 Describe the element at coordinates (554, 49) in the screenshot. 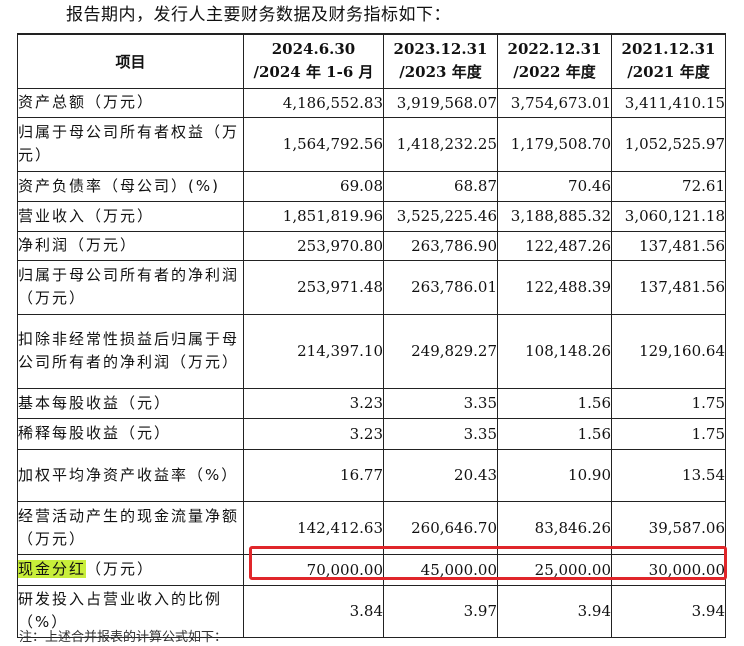

I see `header-period-date: 2022.12.31` at that location.